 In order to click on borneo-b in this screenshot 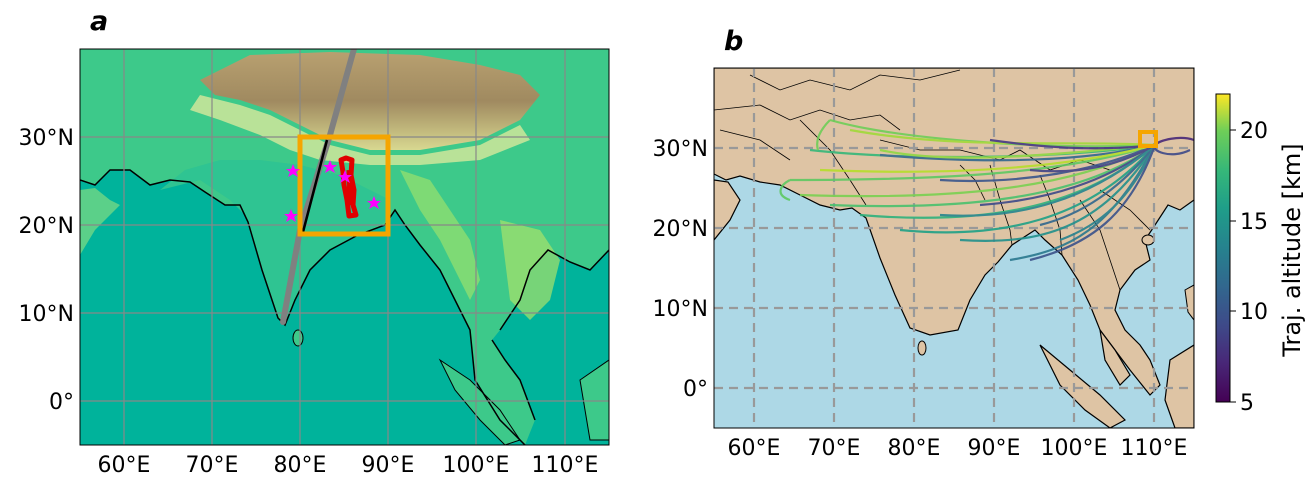, I will do `click(1179, 386)`.